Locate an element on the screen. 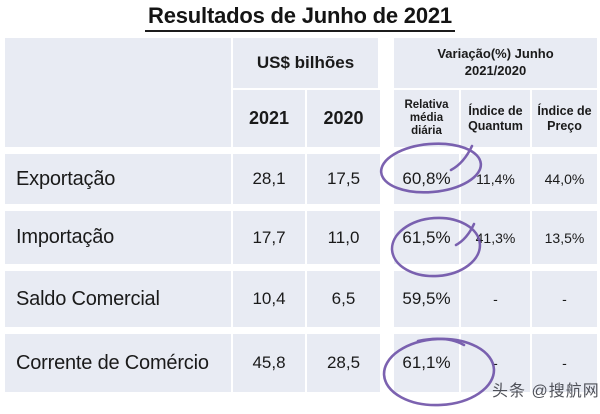 The width and height of the screenshot is (600, 414). row-label-exportacao: Exportação is located at coordinates (119, 179).